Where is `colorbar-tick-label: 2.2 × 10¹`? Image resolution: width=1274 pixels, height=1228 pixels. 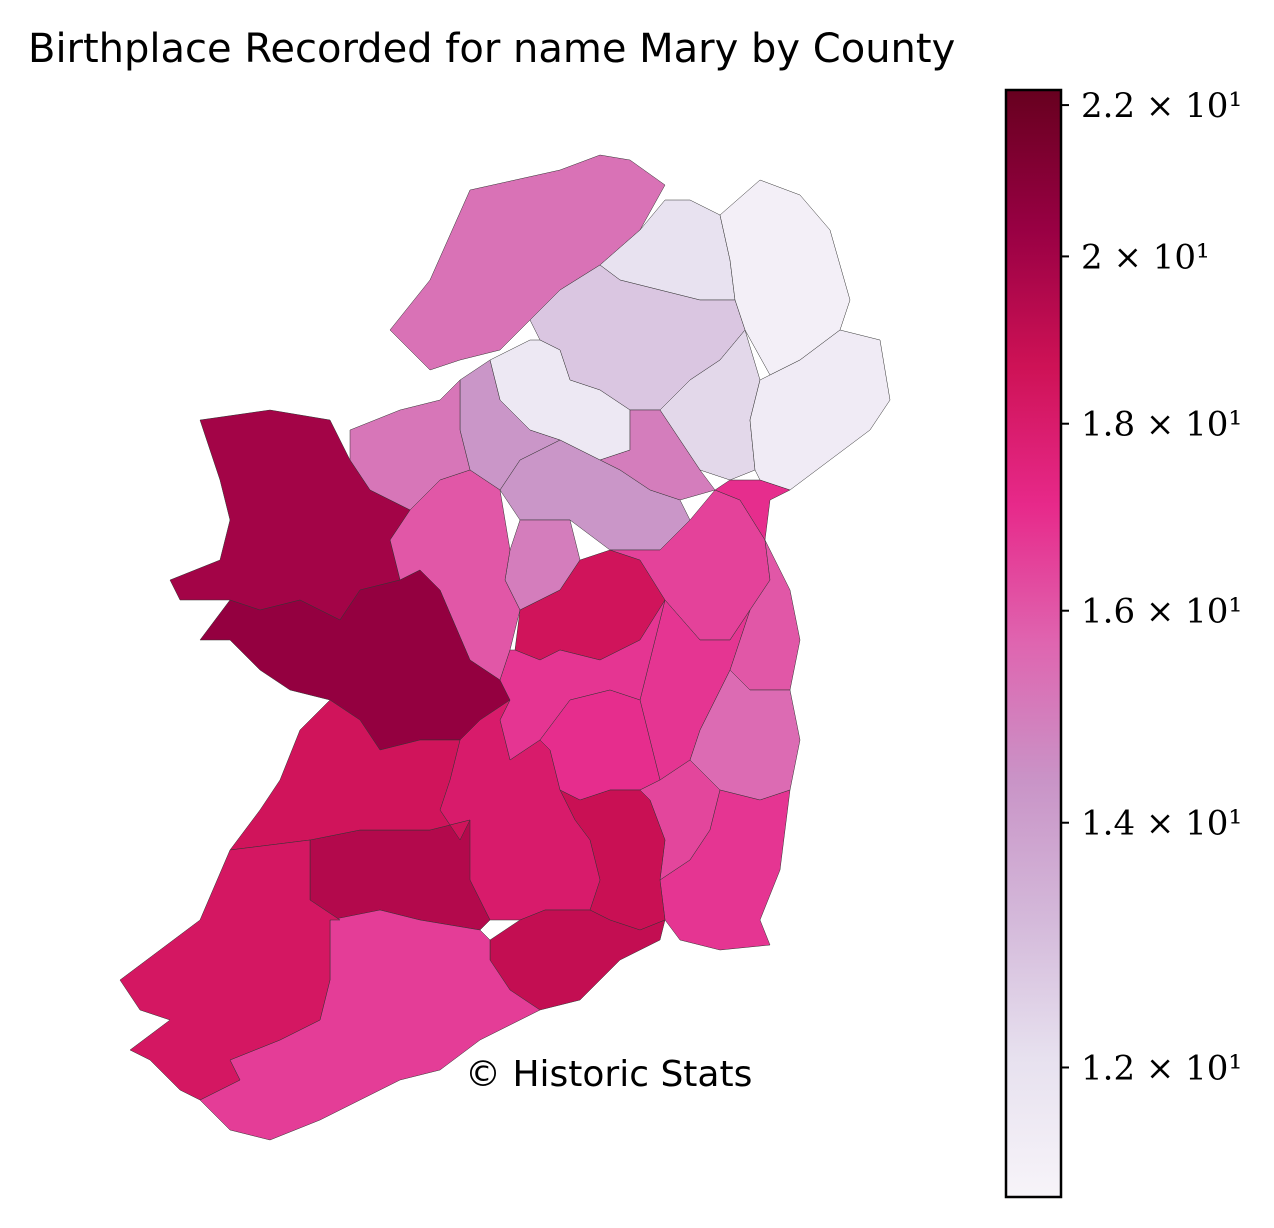 colorbar-tick-label: 2.2 × 10¹ is located at coordinates (1161, 106).